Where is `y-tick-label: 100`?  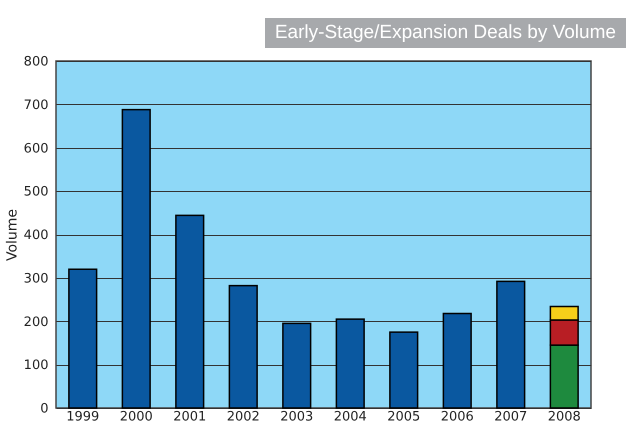 y-tick-label: 100 is located at coordinates (36, 366).